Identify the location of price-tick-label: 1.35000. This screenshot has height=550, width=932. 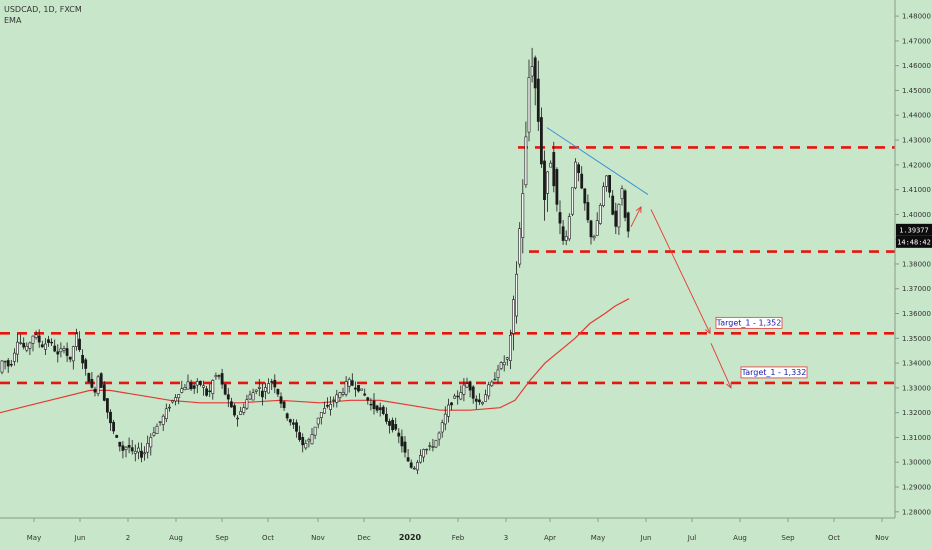
(916, 339).